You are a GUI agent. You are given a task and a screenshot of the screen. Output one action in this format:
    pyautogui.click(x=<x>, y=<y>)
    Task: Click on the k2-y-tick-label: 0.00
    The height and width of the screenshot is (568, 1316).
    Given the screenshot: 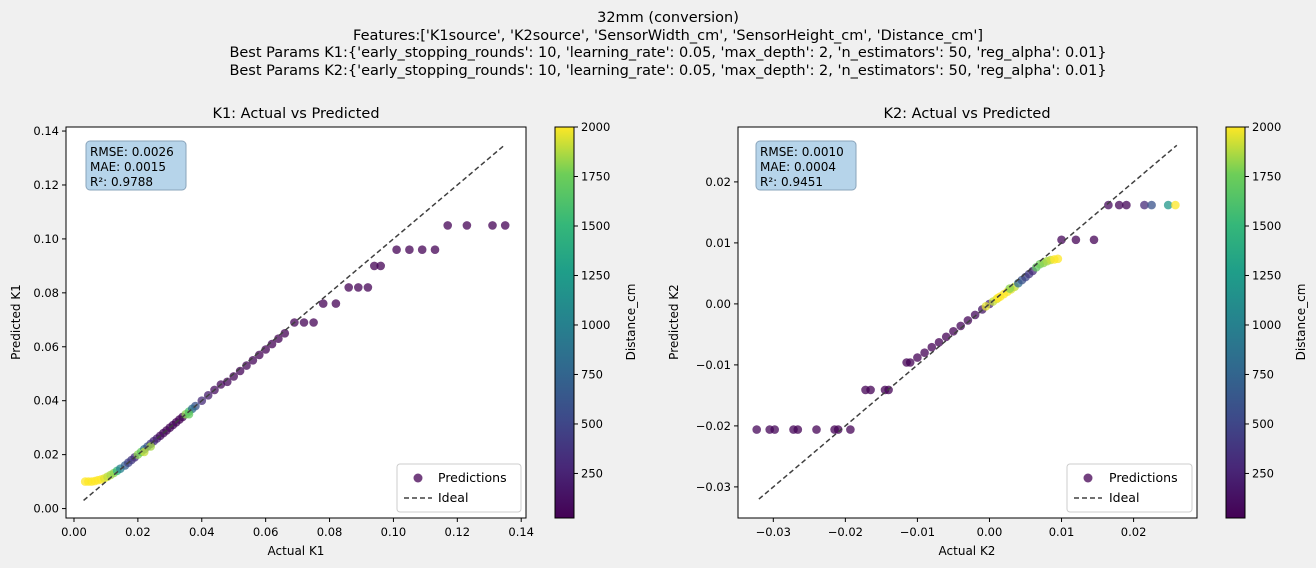 What is the action you would take?
    pyautogui.click(x=718, y=304)
    